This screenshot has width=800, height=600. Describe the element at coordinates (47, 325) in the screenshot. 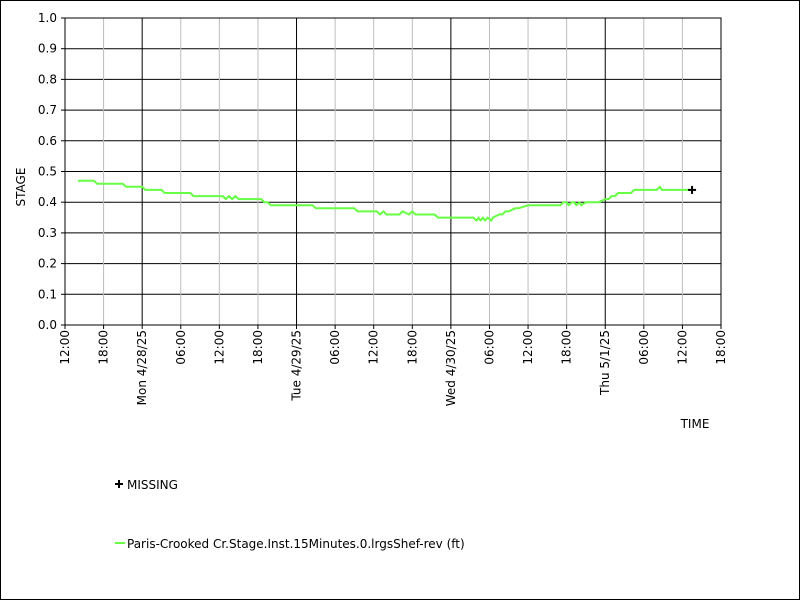

I see `y-tick-label: 0.0` at that location.